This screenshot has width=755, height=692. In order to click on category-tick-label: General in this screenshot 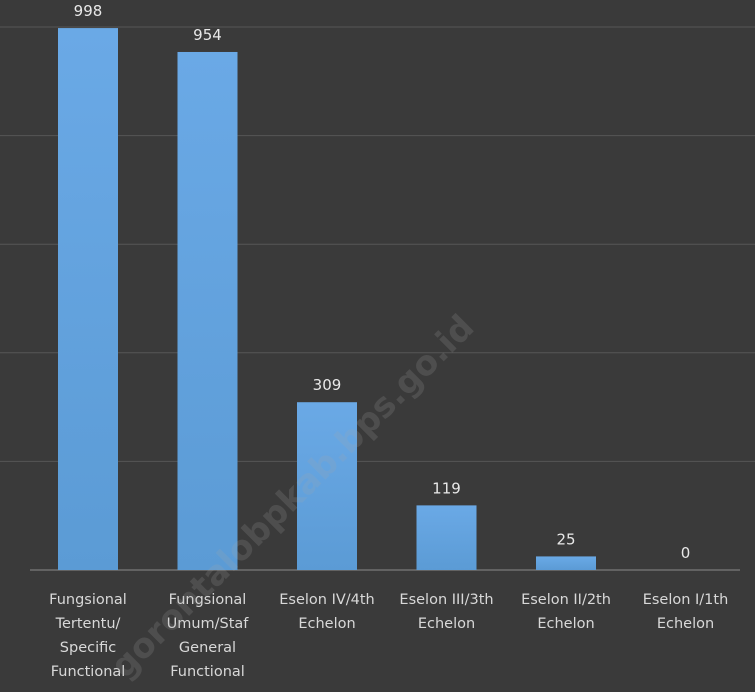, I will do `click(207, 648)`.